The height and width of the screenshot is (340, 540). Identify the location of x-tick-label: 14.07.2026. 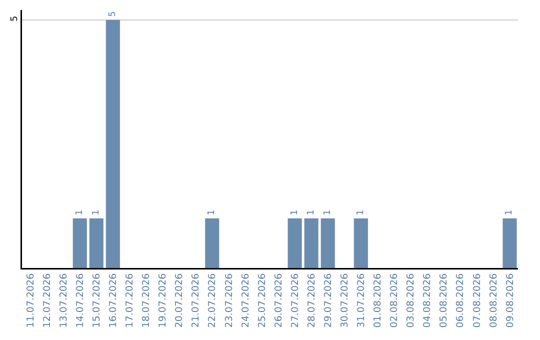
(80, 300).